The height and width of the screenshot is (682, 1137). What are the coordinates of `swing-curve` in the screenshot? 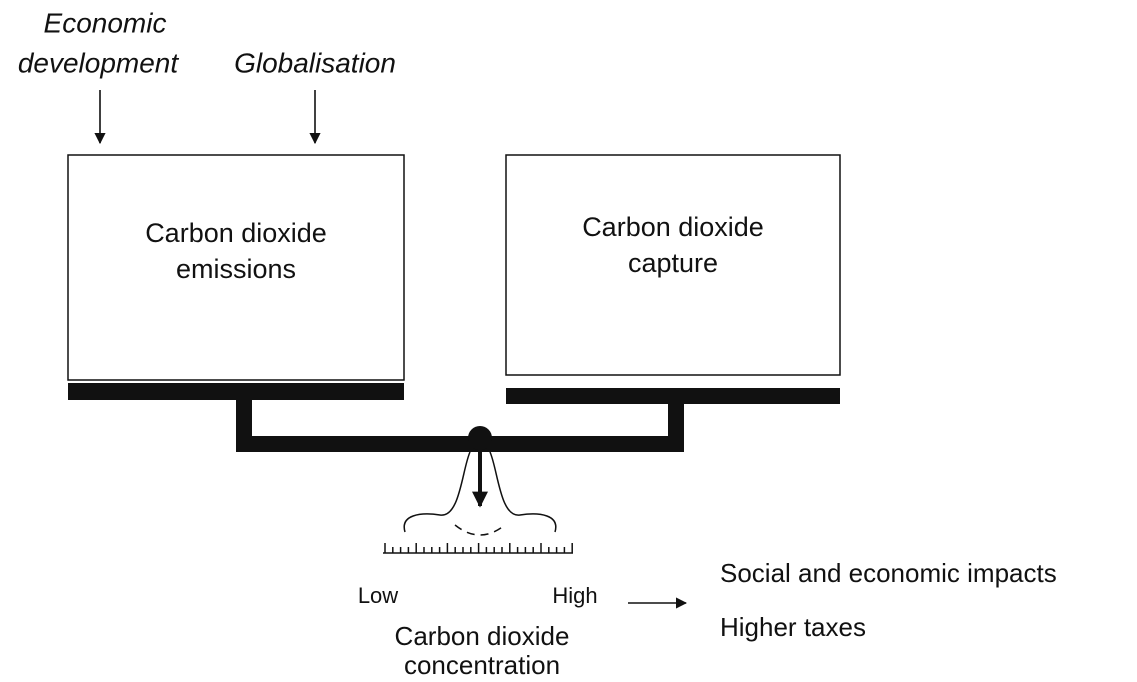 It's located at (480, 492).